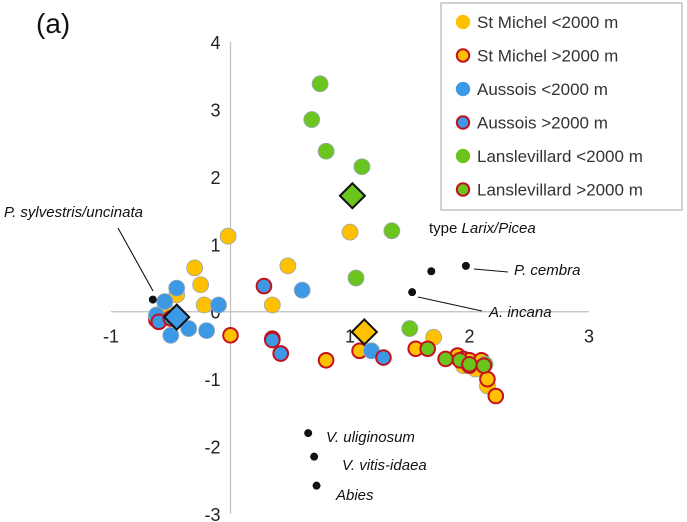 The width and height of the screenshot is (687, 522). What do you see at coordinates (370, 437) in the screenshot?
I see `species-label: V. uliginosum` at bounding box center [370, 437].